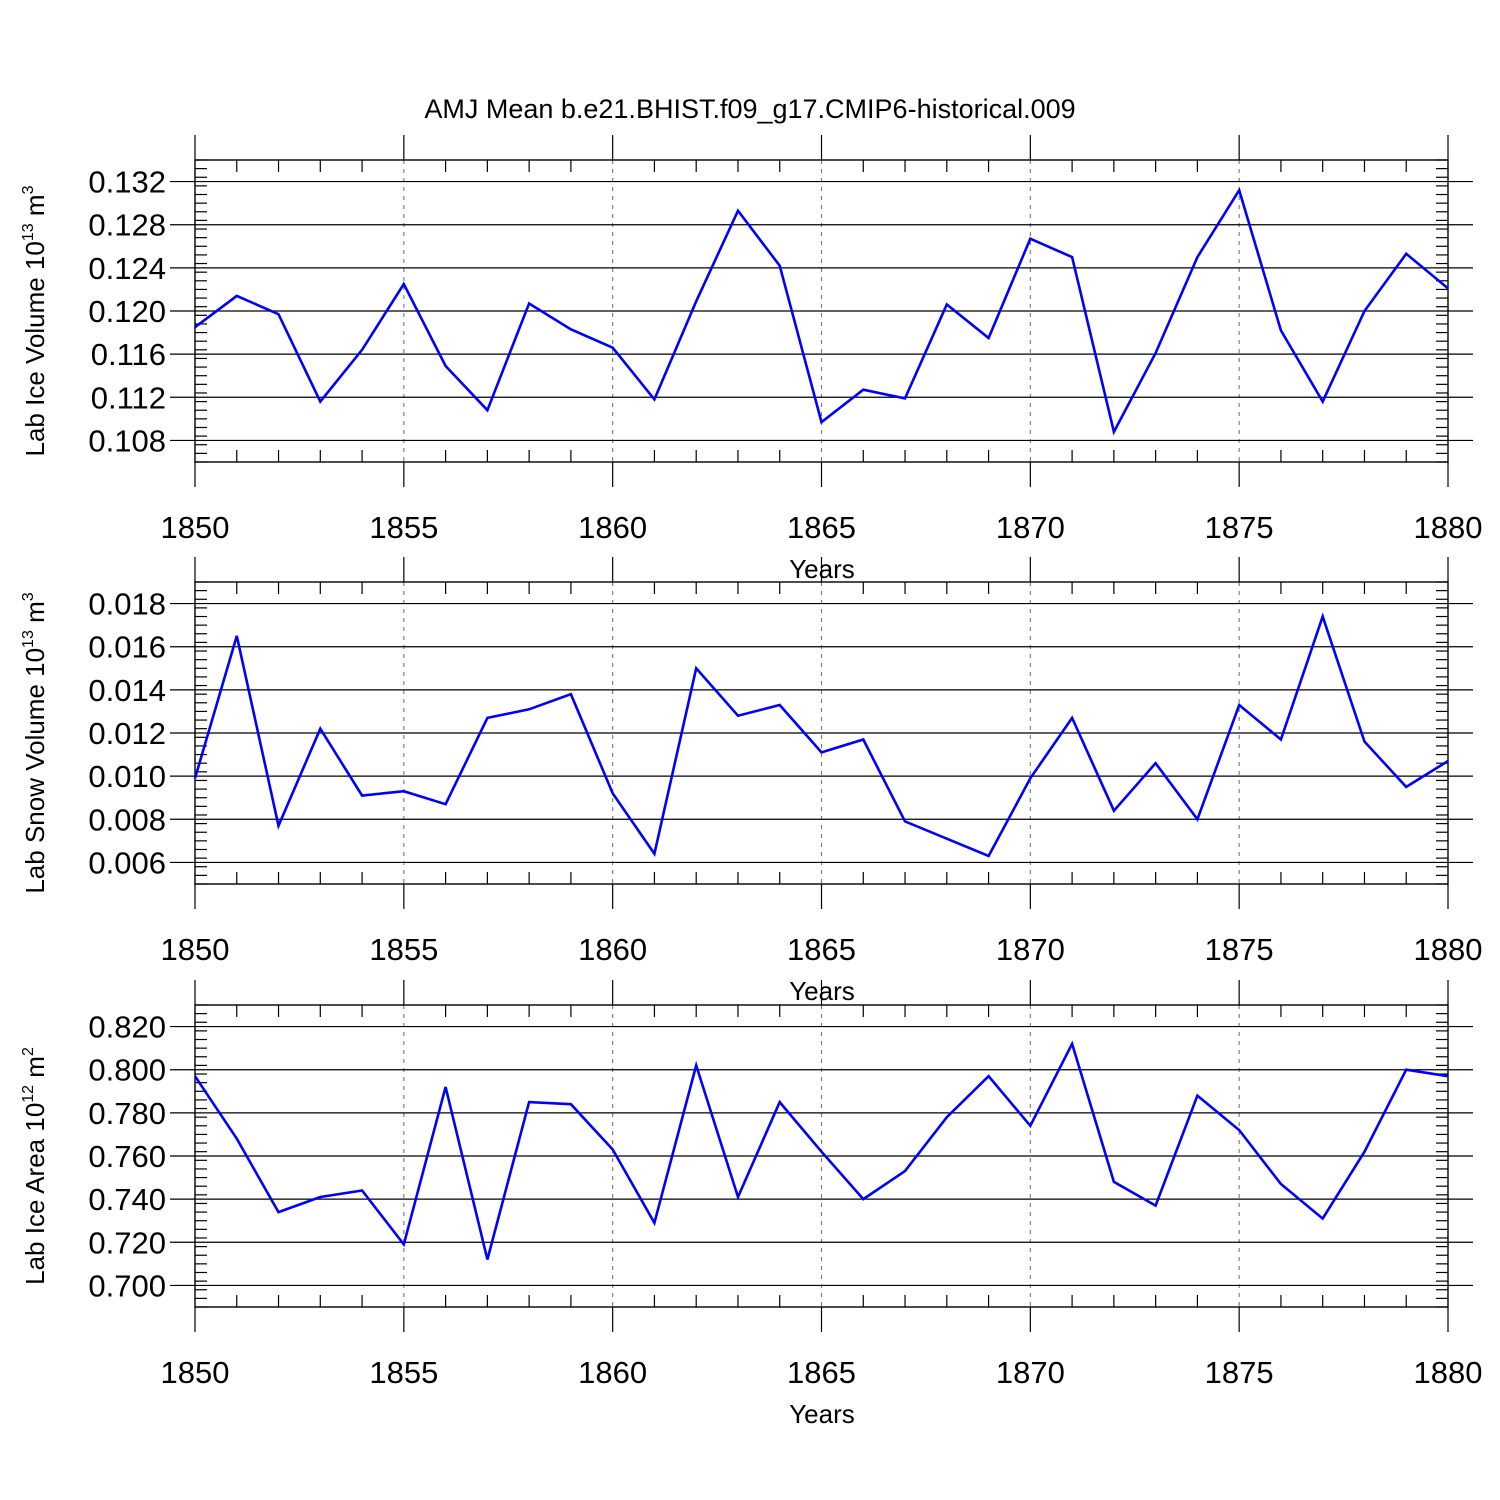  Describe the element at coordinates (127, 182) in the screenshot. I see `y-tick-label: 0.132` at that location.